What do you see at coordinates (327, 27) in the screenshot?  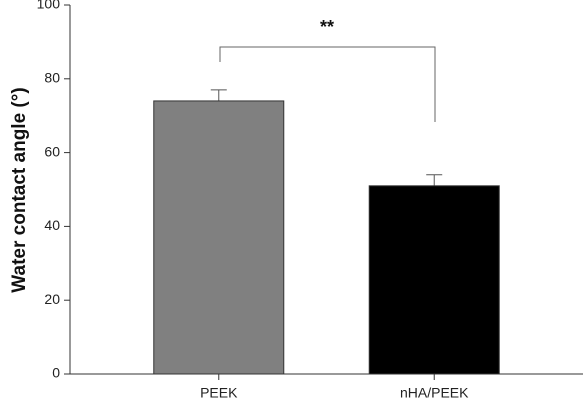 I see `significance-annotation: **` at bounding box center [327, 27].